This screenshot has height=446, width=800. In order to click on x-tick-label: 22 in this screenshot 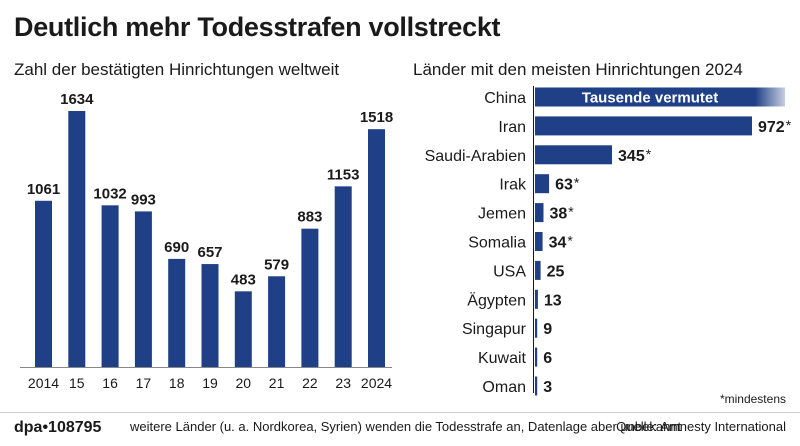, I will do `click(310, 383)`.